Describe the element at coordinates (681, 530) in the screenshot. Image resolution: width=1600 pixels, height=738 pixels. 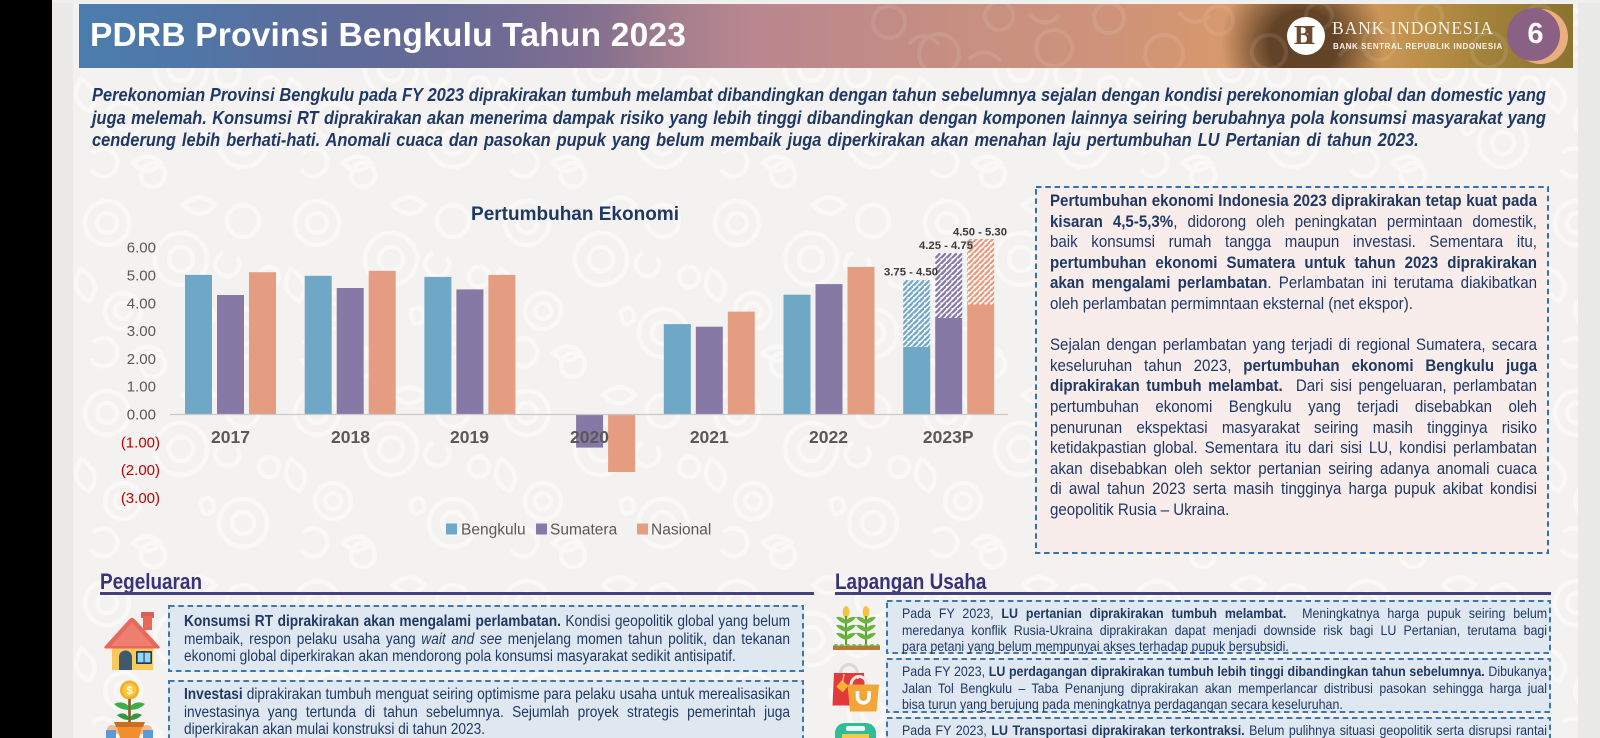
I see `svg-text: Nasional` at that location.